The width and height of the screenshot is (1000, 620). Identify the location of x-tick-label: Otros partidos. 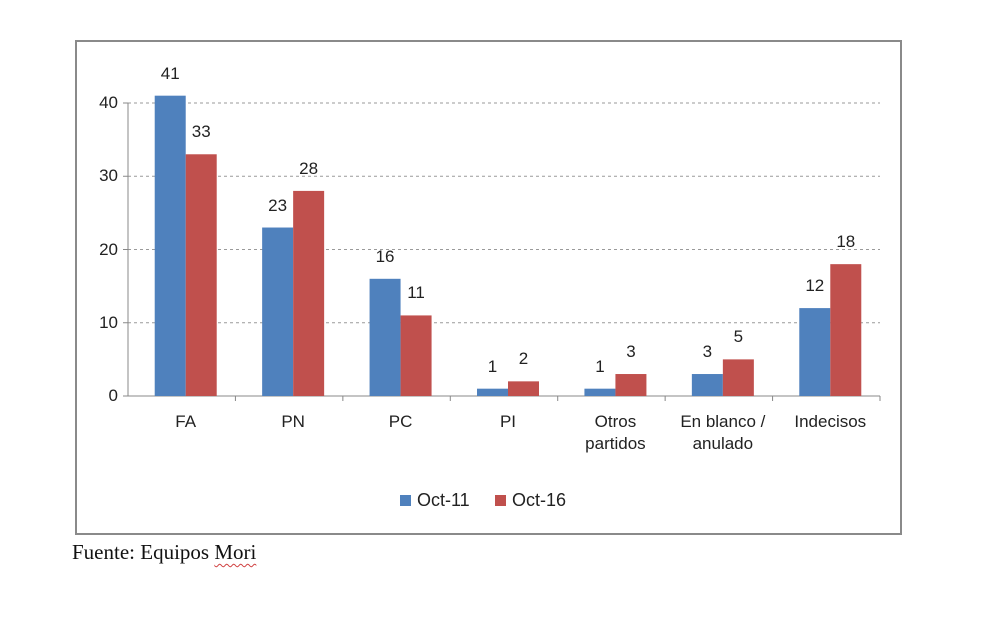
(615, 432).